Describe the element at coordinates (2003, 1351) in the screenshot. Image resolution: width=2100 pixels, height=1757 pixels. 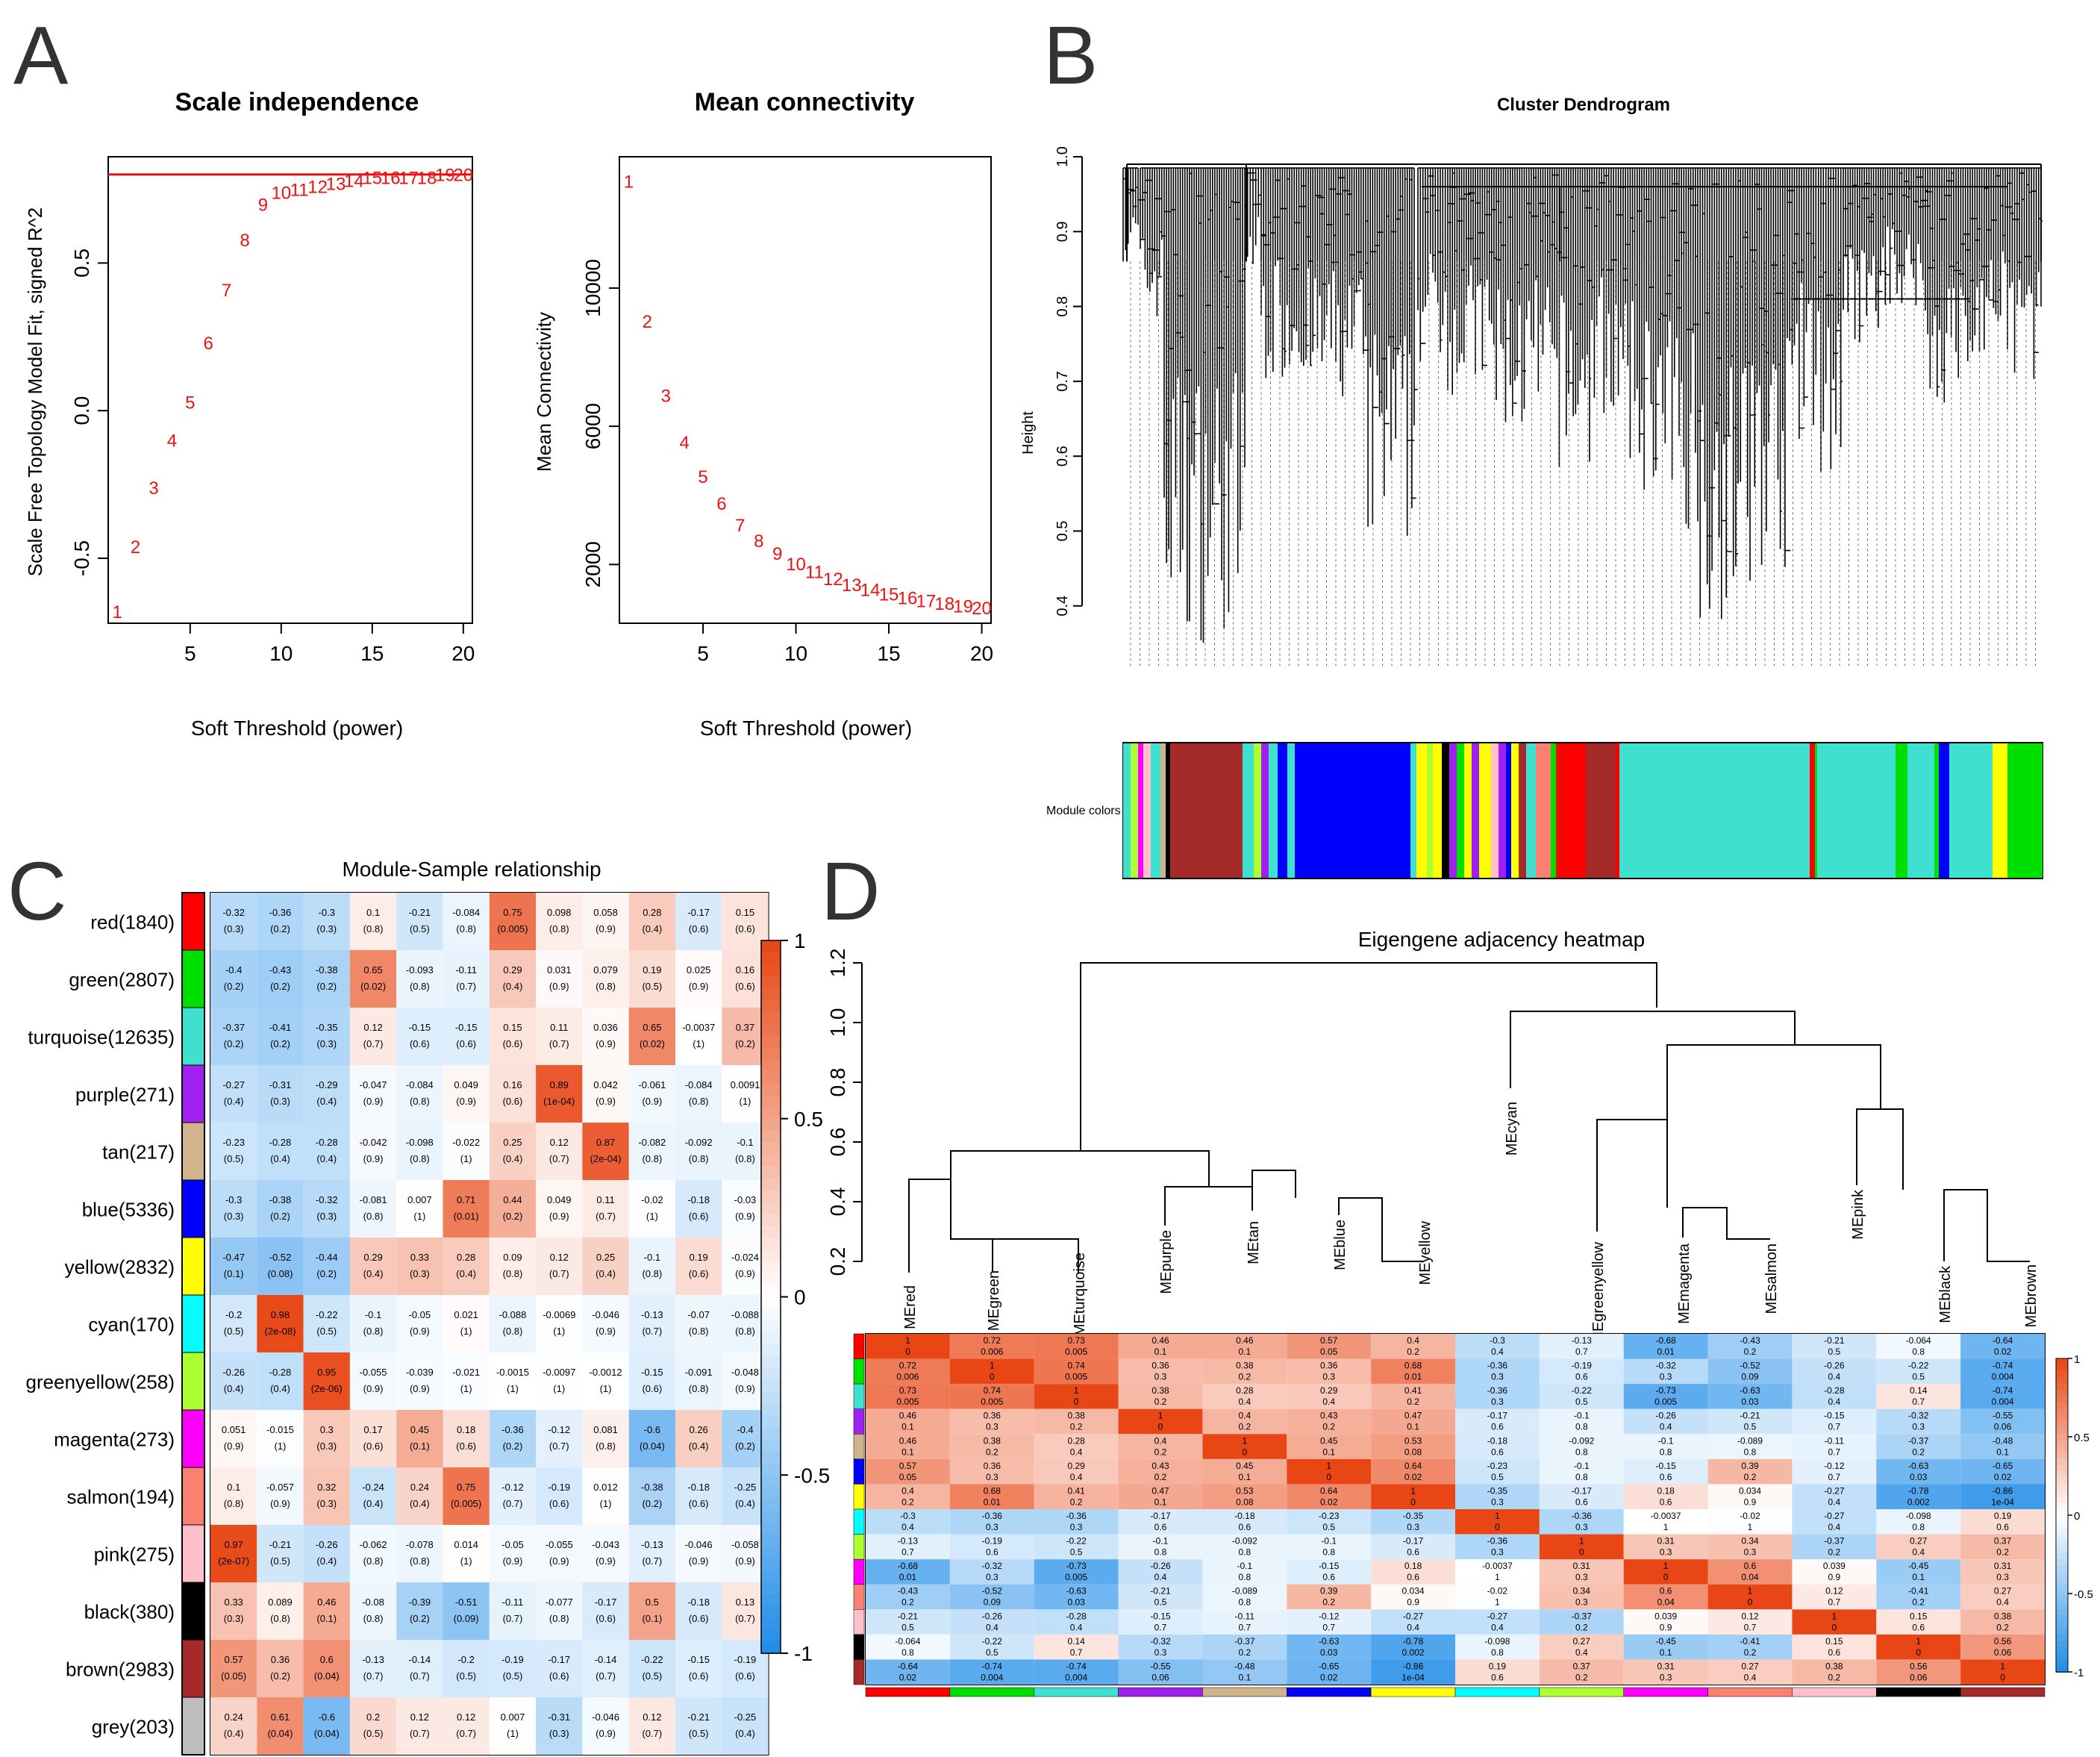
I see `cell-pvalue: 0.02` at that location.